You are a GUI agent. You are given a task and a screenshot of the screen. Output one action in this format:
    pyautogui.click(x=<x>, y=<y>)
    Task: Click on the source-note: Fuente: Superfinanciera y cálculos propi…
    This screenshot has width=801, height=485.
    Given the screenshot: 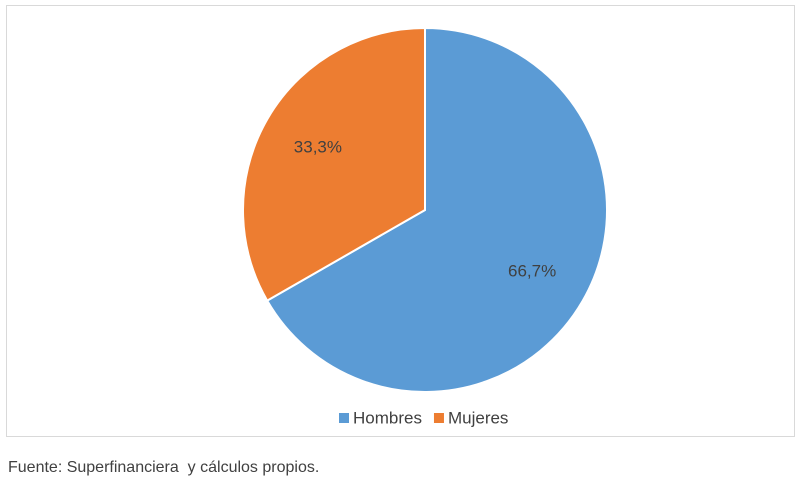 What is the action you would take?
    pyautogui.click(x=163, y=467)
    